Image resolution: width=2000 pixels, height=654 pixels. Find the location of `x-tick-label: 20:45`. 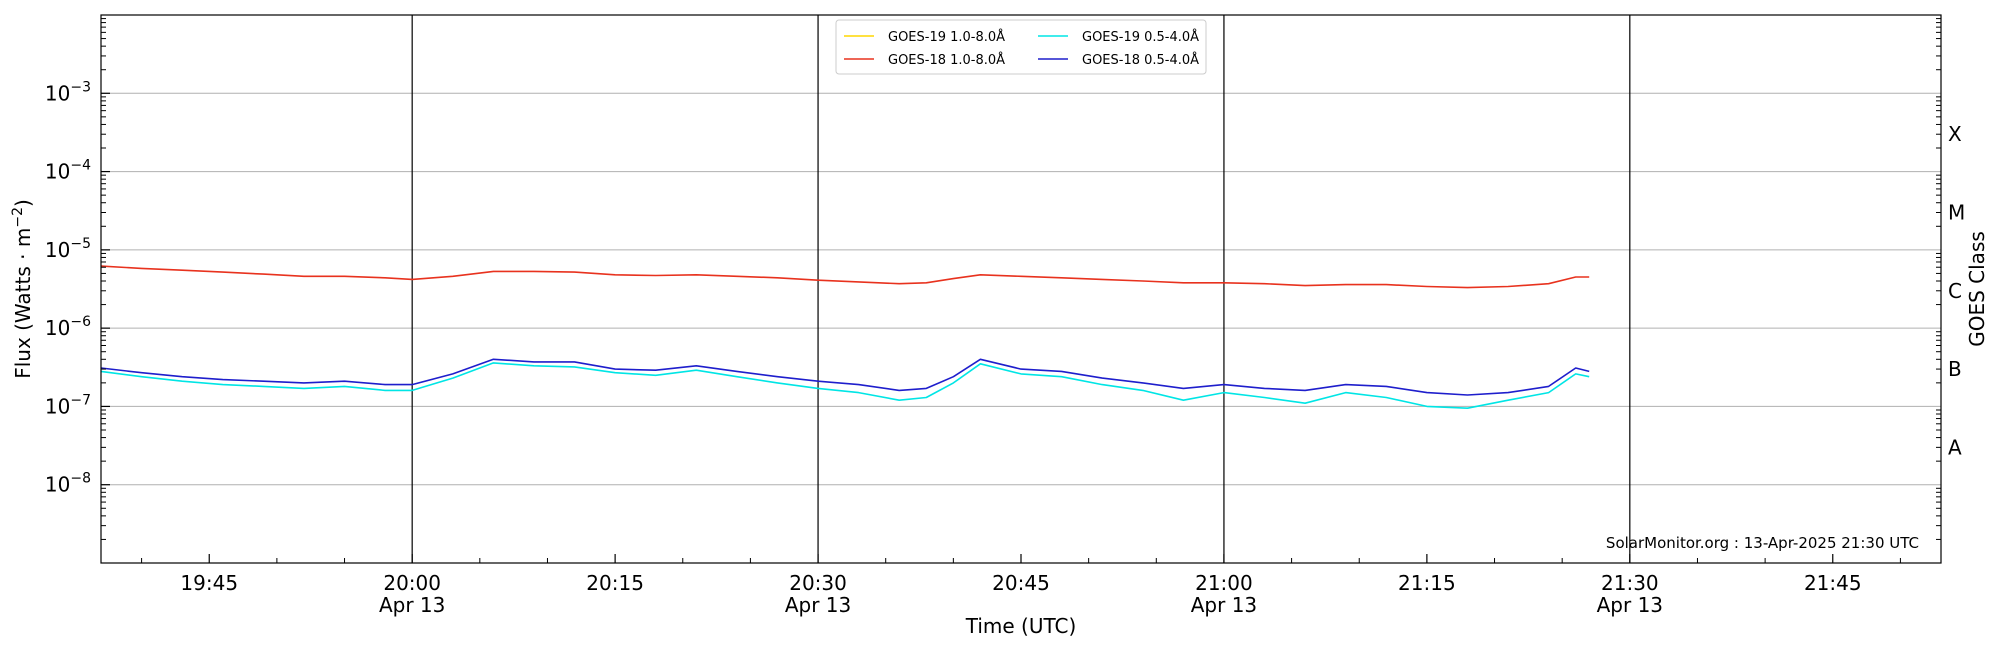

x-tick-label: 20:45 is located at coordinates (1021, 583).